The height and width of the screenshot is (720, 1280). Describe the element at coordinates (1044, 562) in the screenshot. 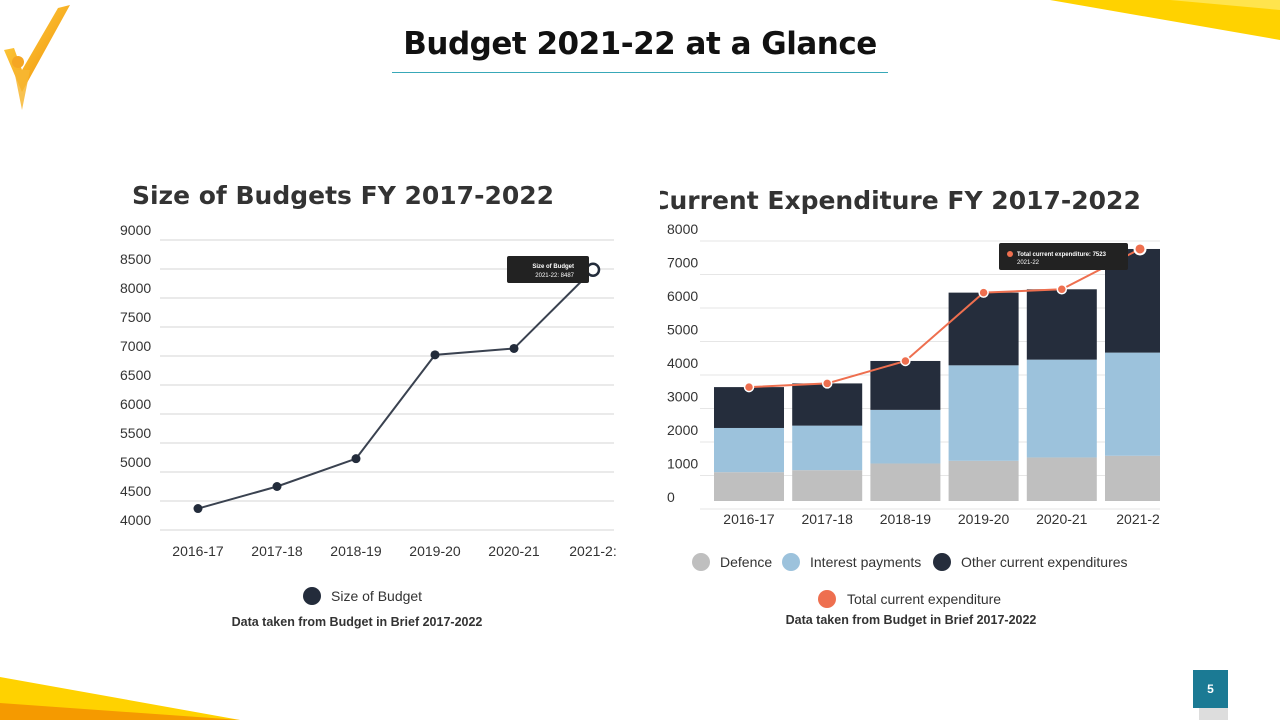

I see `legend-label: Other current expenditures` at that location.